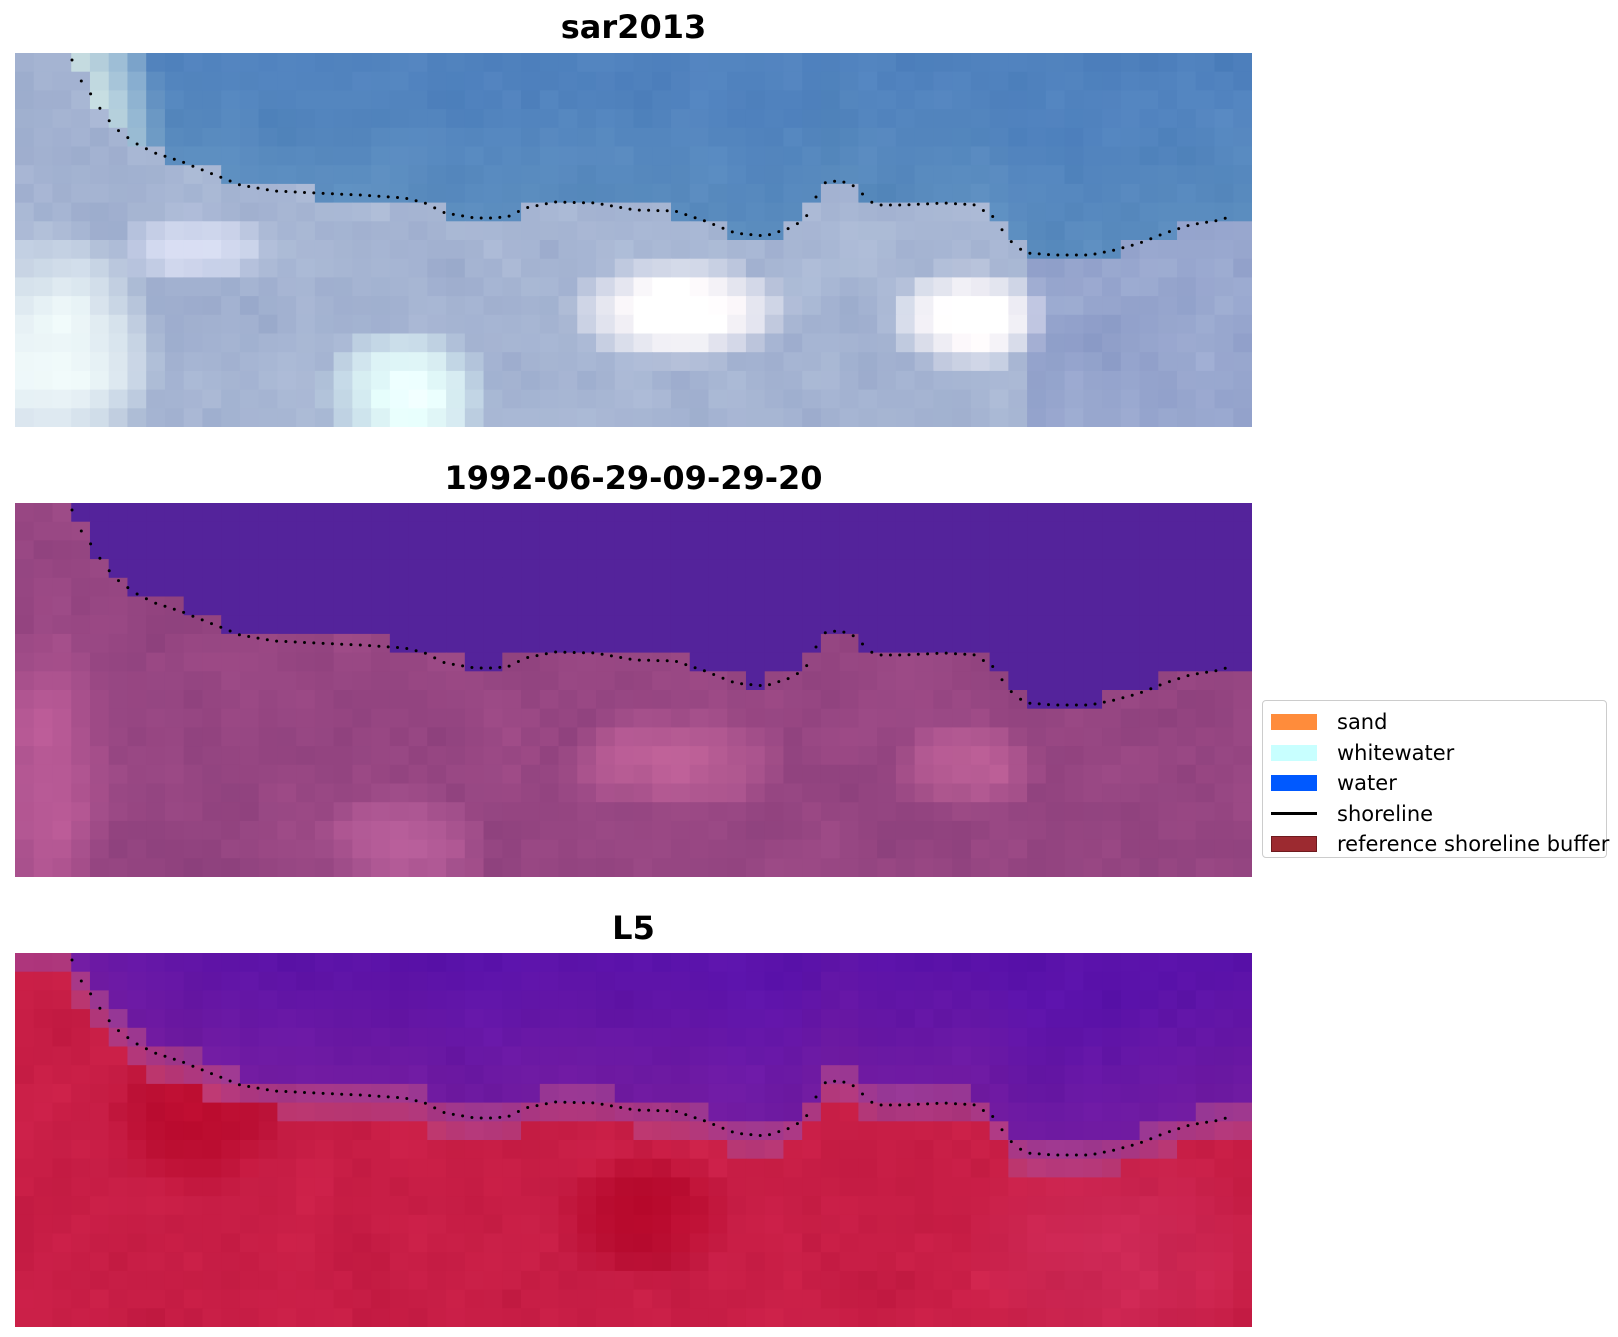 This screenshot has height=1337, width=1618. I want to click on shoreline-dots, so click(648, 607).